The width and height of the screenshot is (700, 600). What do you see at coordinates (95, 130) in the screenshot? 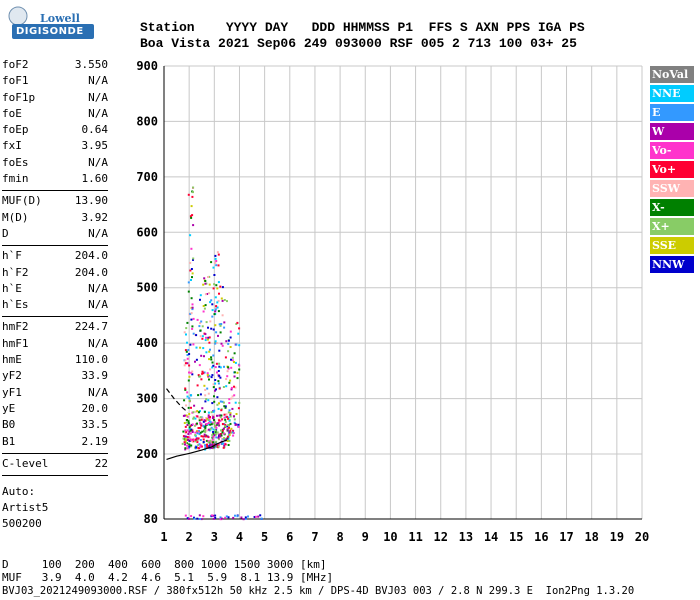
I see `param-value: 0.64` at bounding box center [95, 130].